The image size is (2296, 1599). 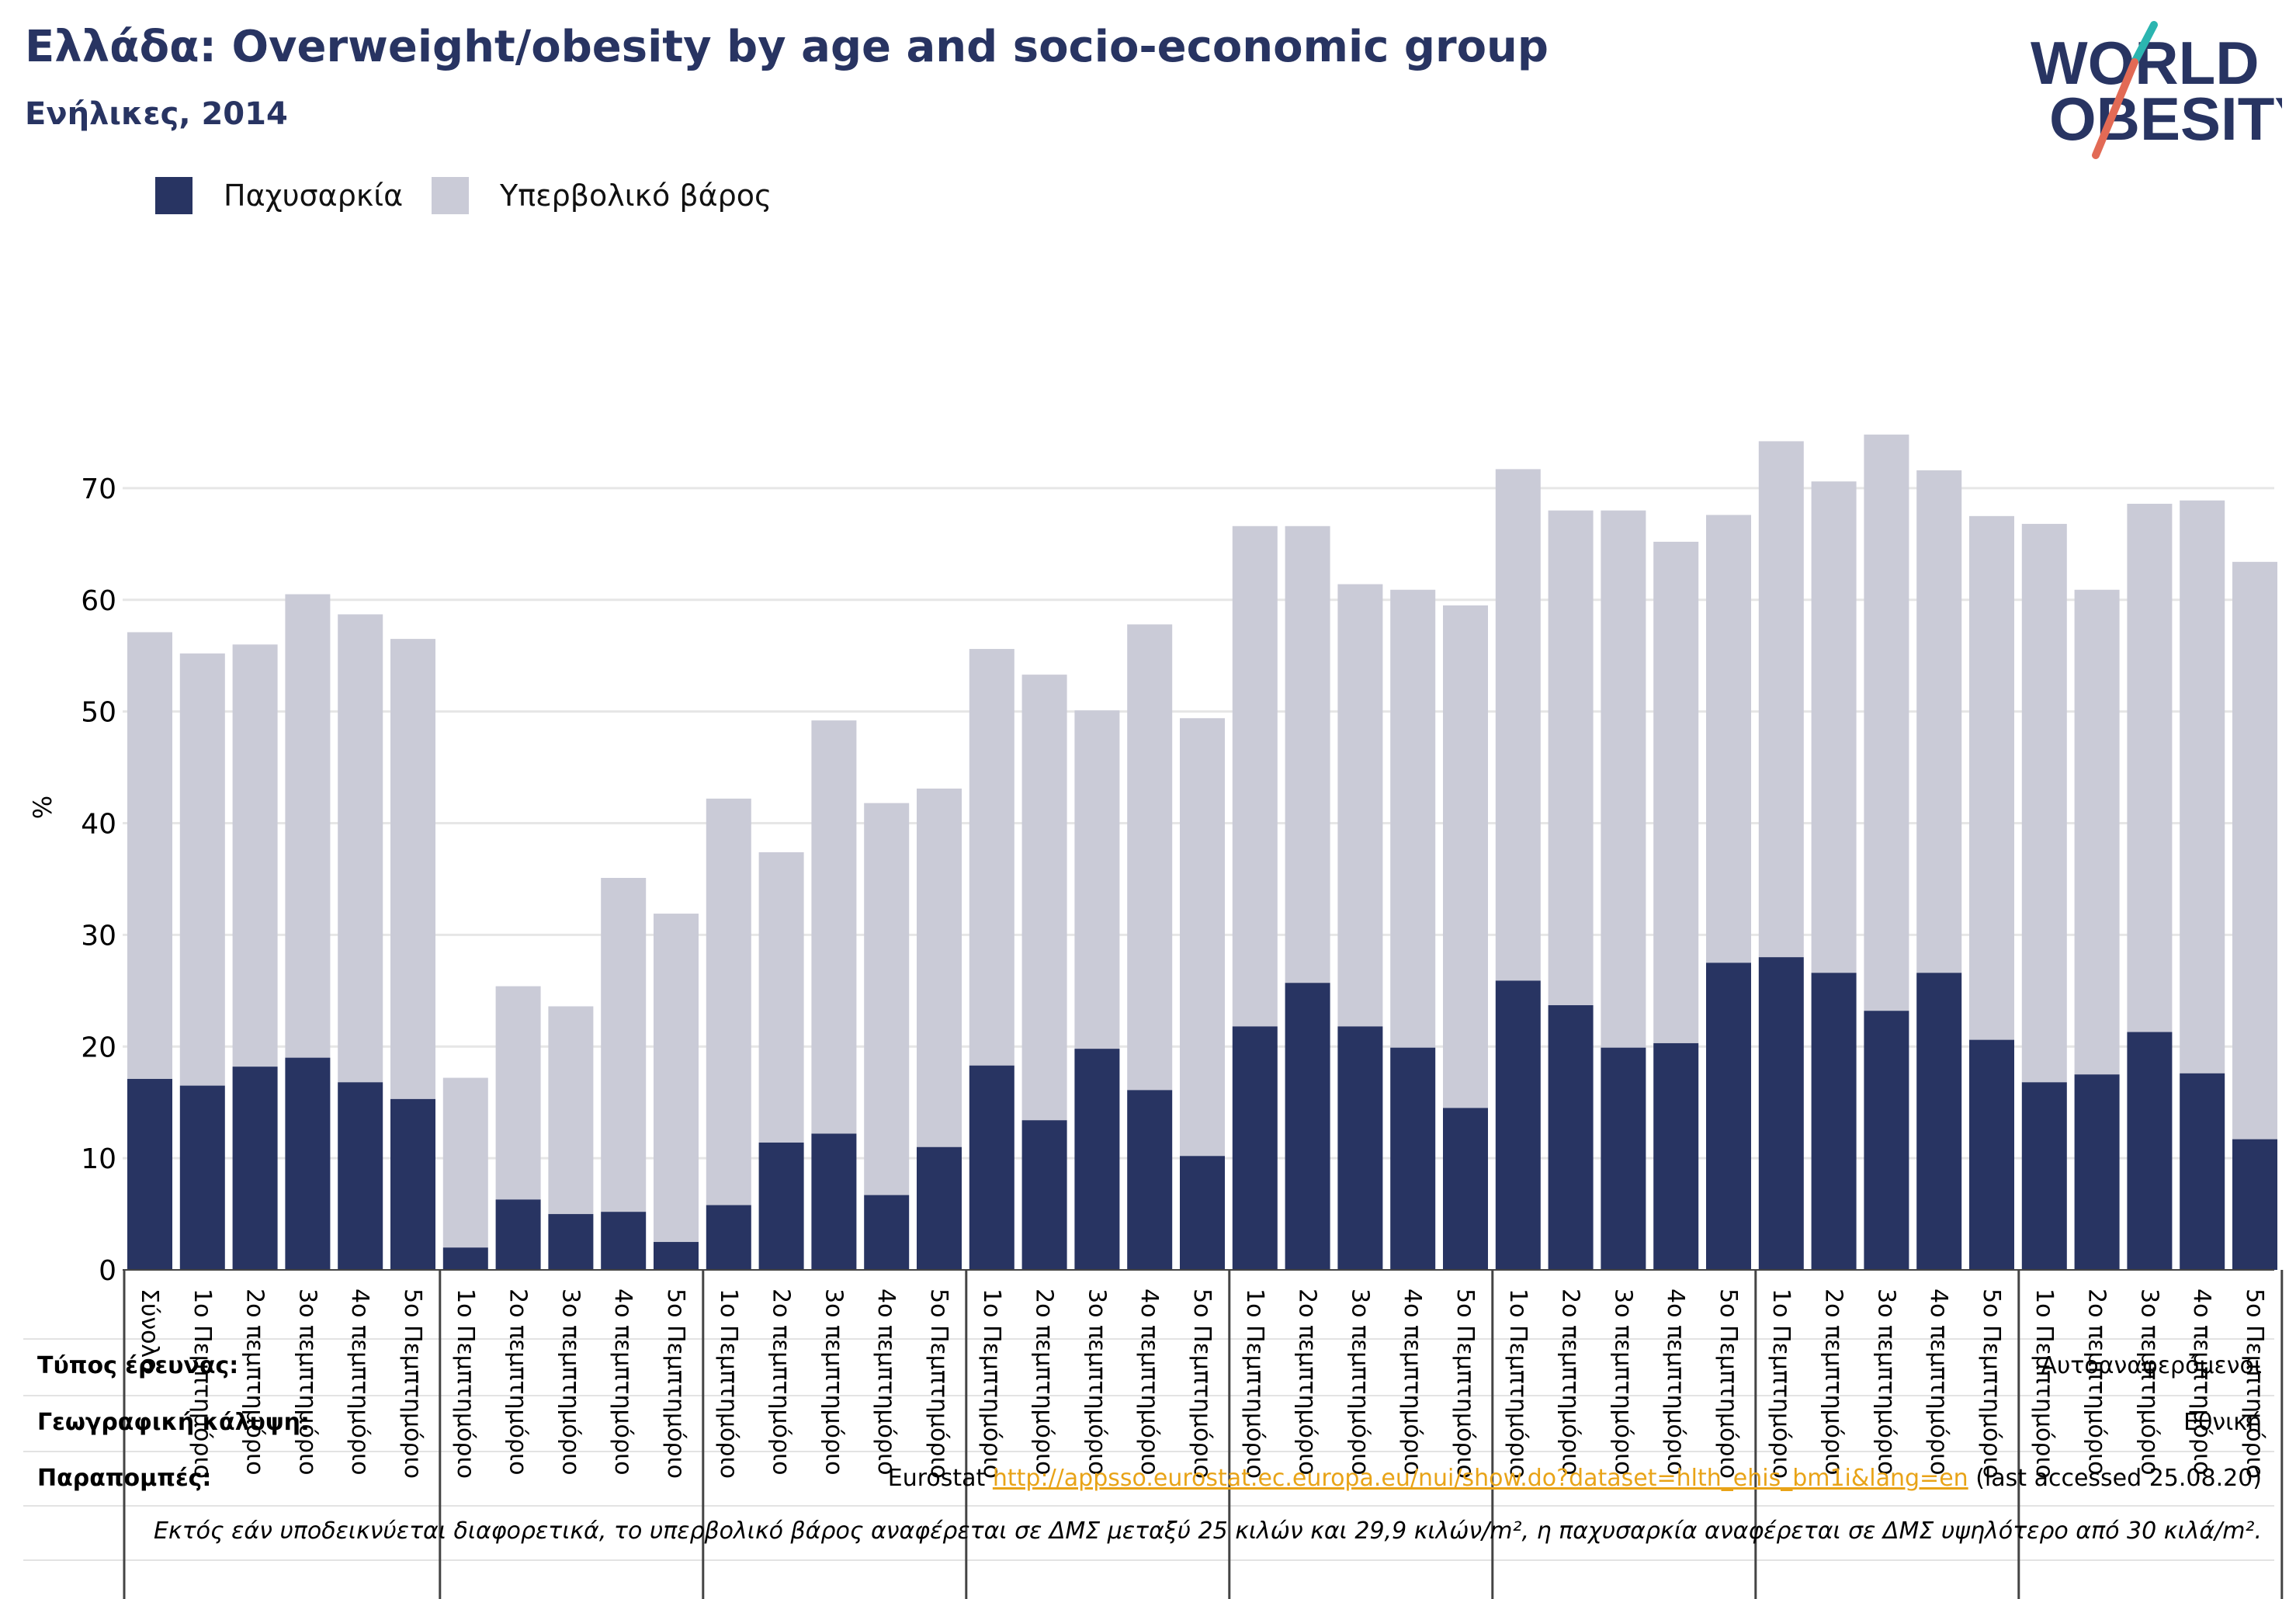 I want to click on logo-slash-coral, so click(x=2115, y=108).